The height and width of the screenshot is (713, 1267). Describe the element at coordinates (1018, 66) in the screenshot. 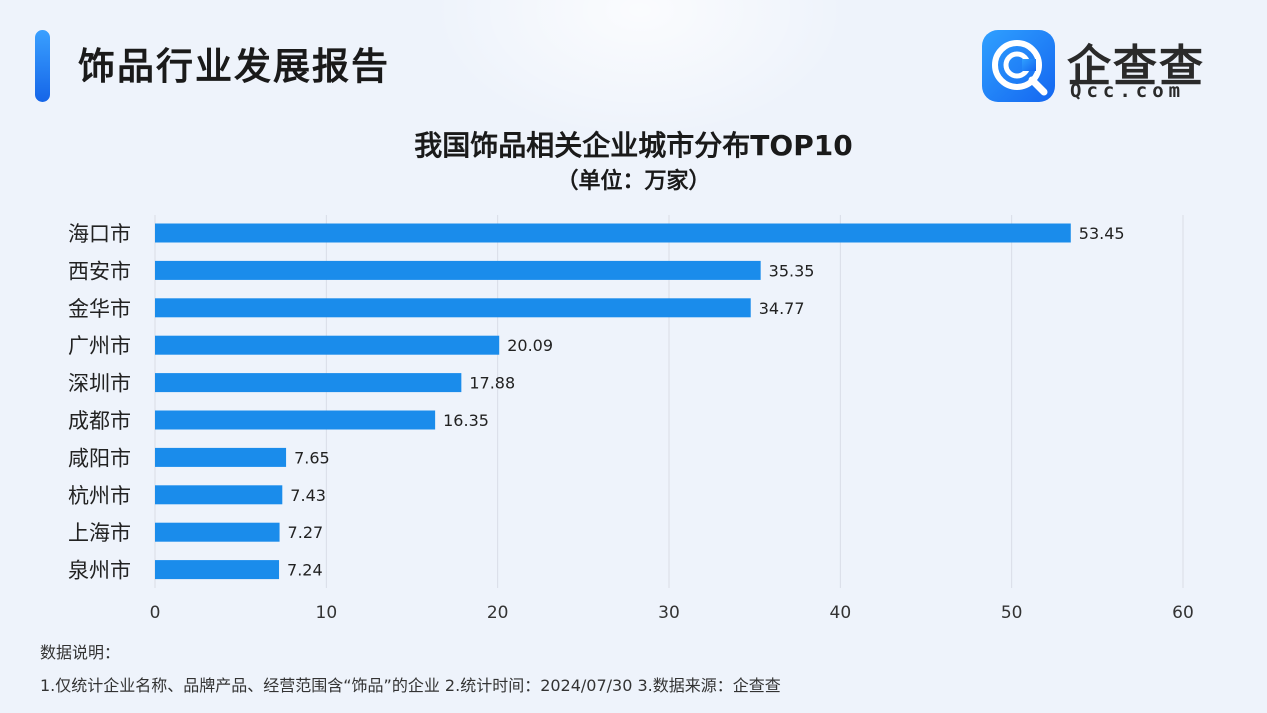

I see `qcc-logo-icon` at that location.